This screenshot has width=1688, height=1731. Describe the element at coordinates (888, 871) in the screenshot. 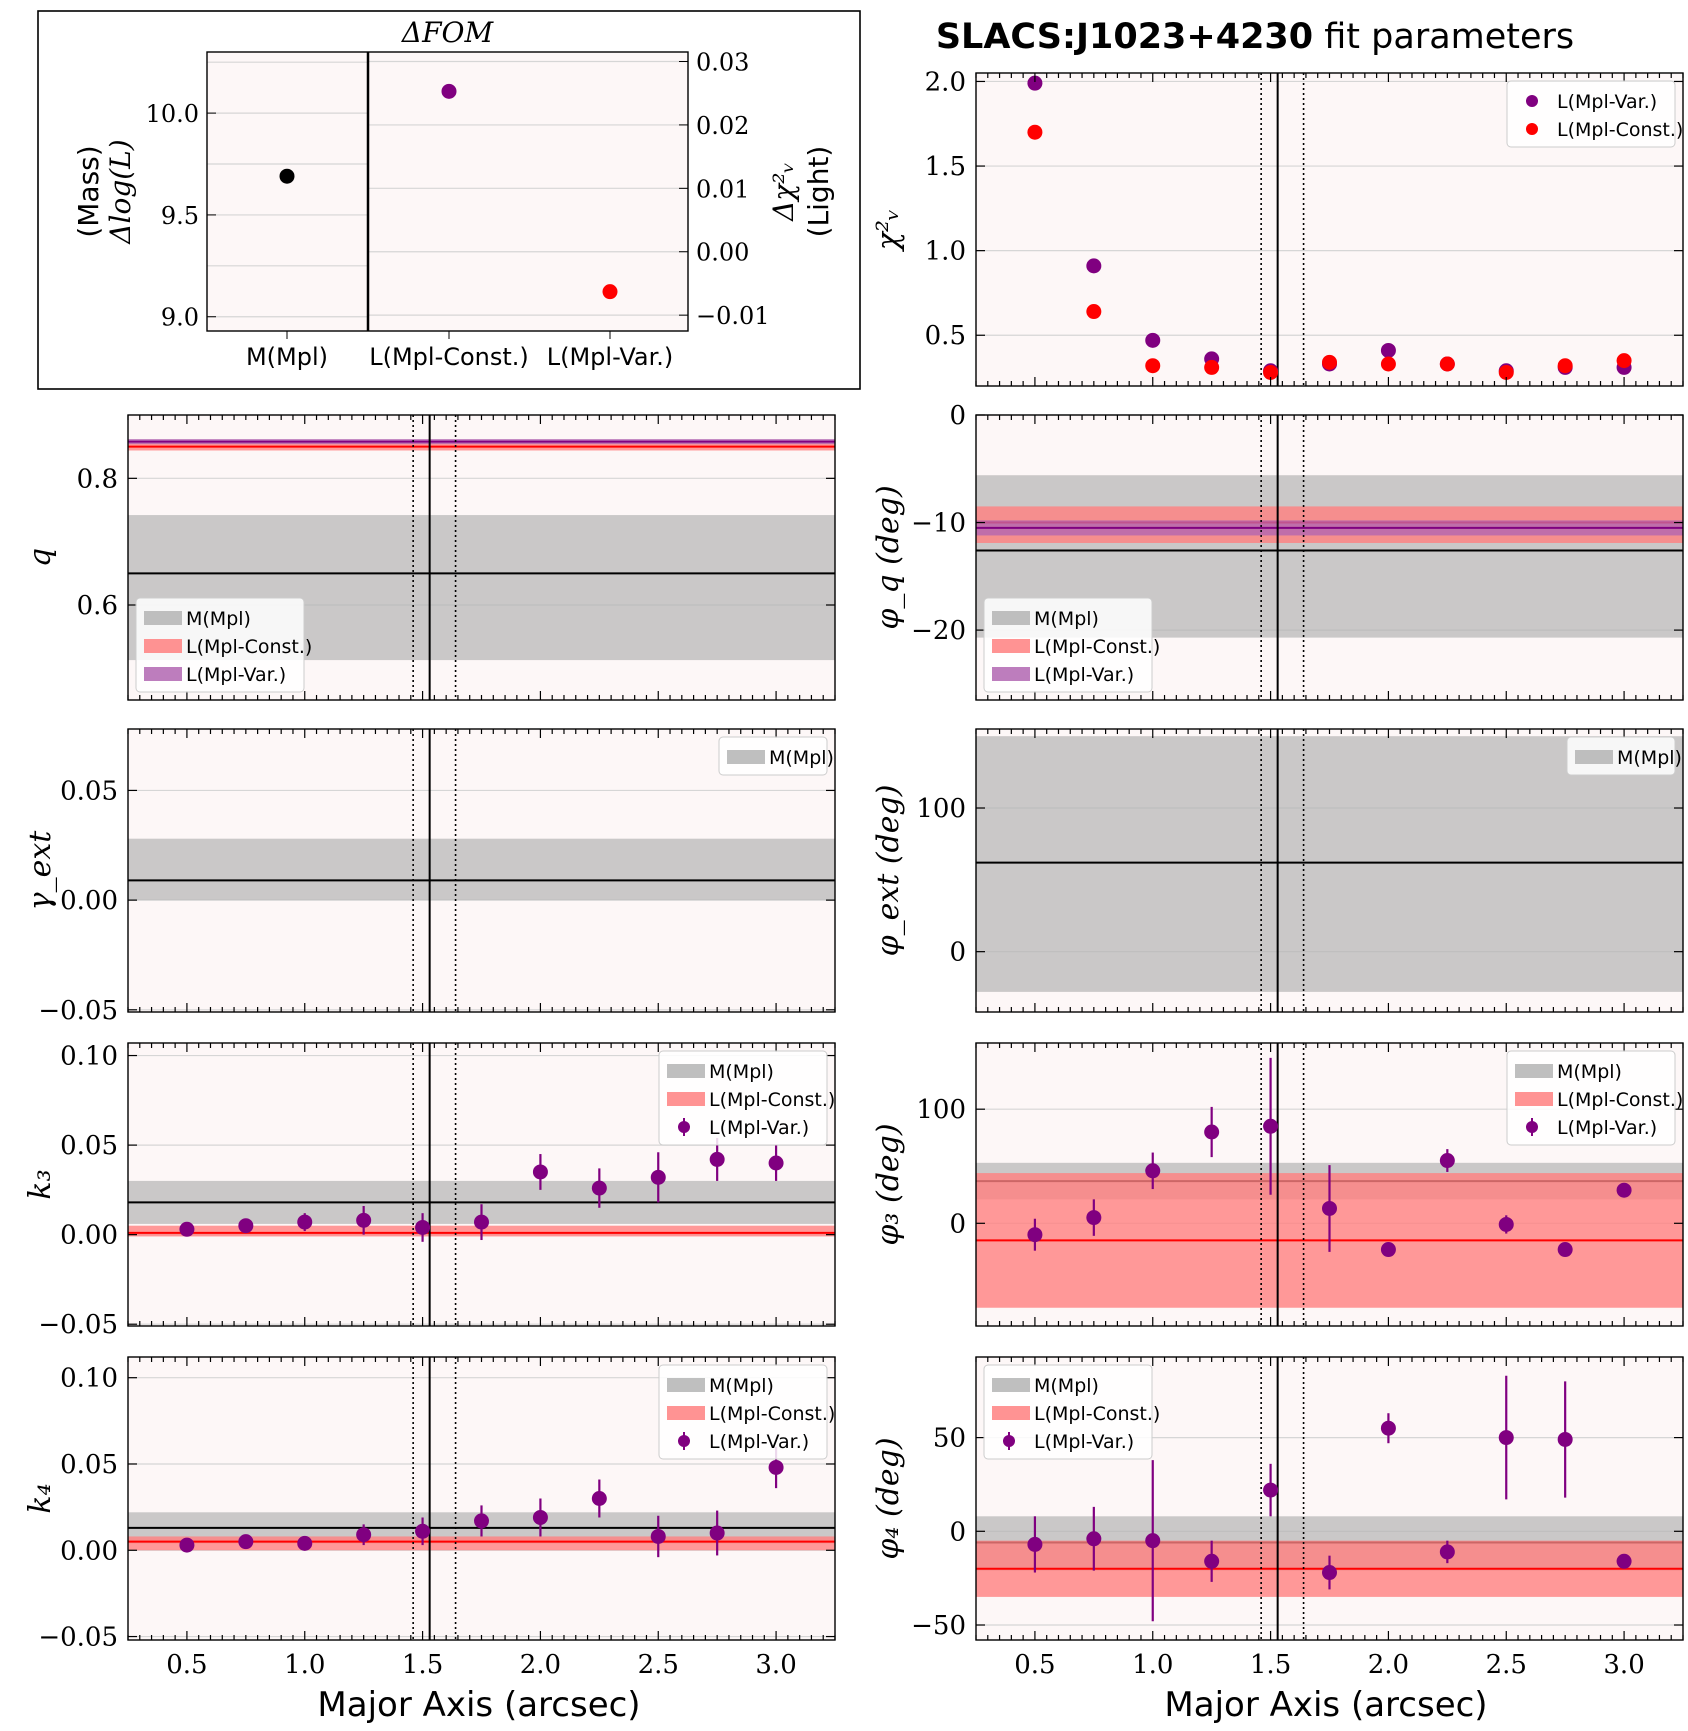

I see `y-axis-label: φ_ext (deg)` at that location.